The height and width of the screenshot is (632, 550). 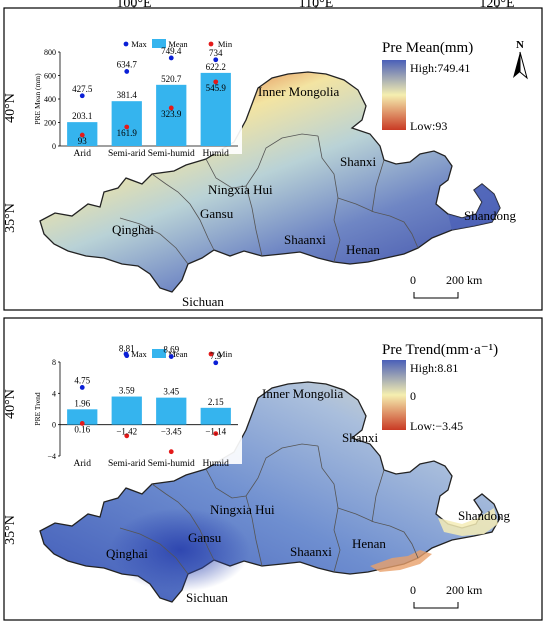 I want to click on mean-value-label: 1.96, so click(x=82, y=403).